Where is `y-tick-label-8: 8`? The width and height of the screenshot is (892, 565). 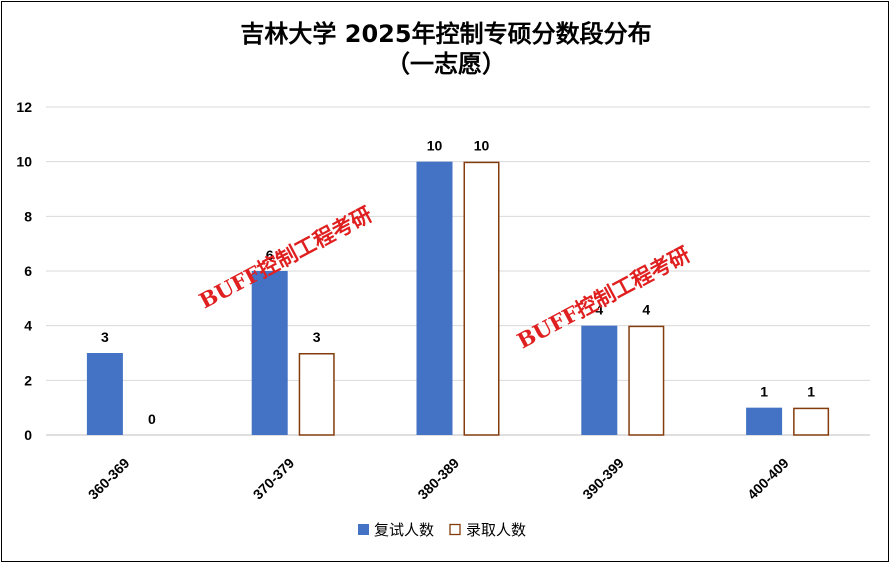 y-tick-label-8: 8 is located at coordinates (28, 216).